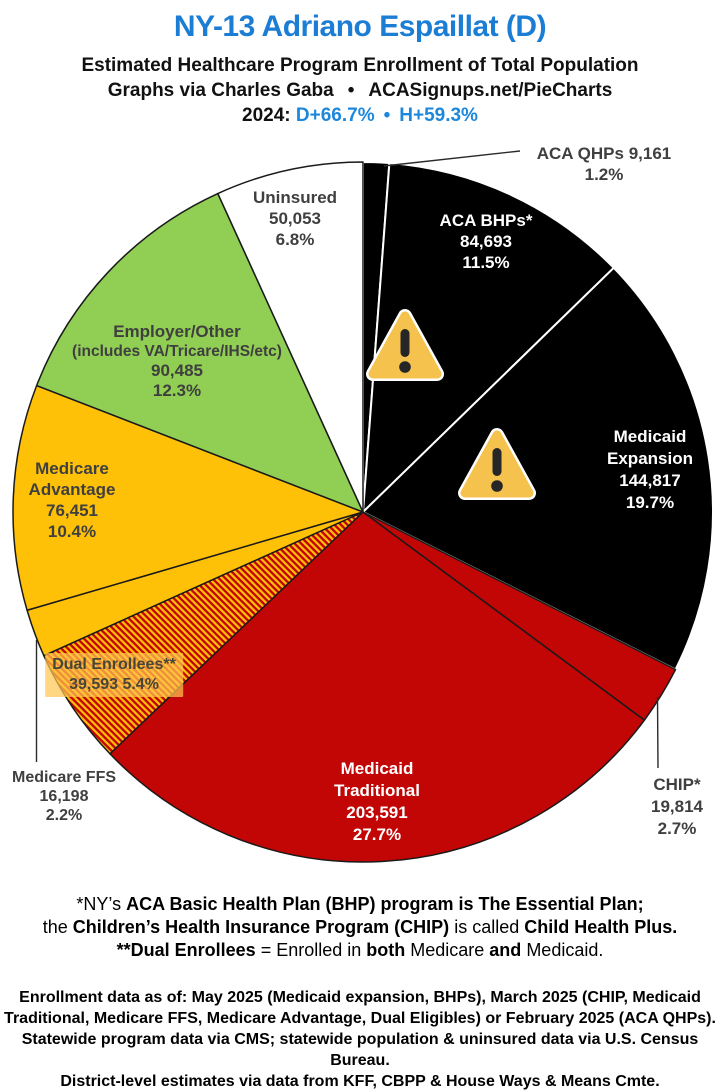  What do you see at coordinates (335, 115) in the screenshot?
I see `stat-d: D+66.7%` at bounding box center [335, 115].